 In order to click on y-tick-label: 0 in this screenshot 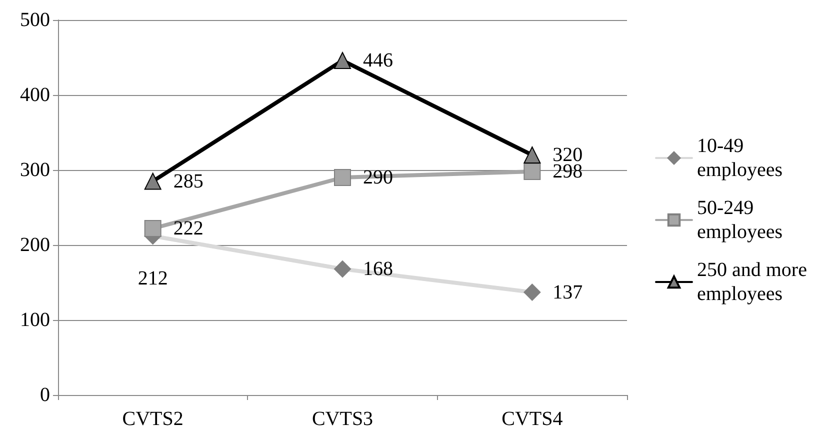, I will do `click(45, 395)`.